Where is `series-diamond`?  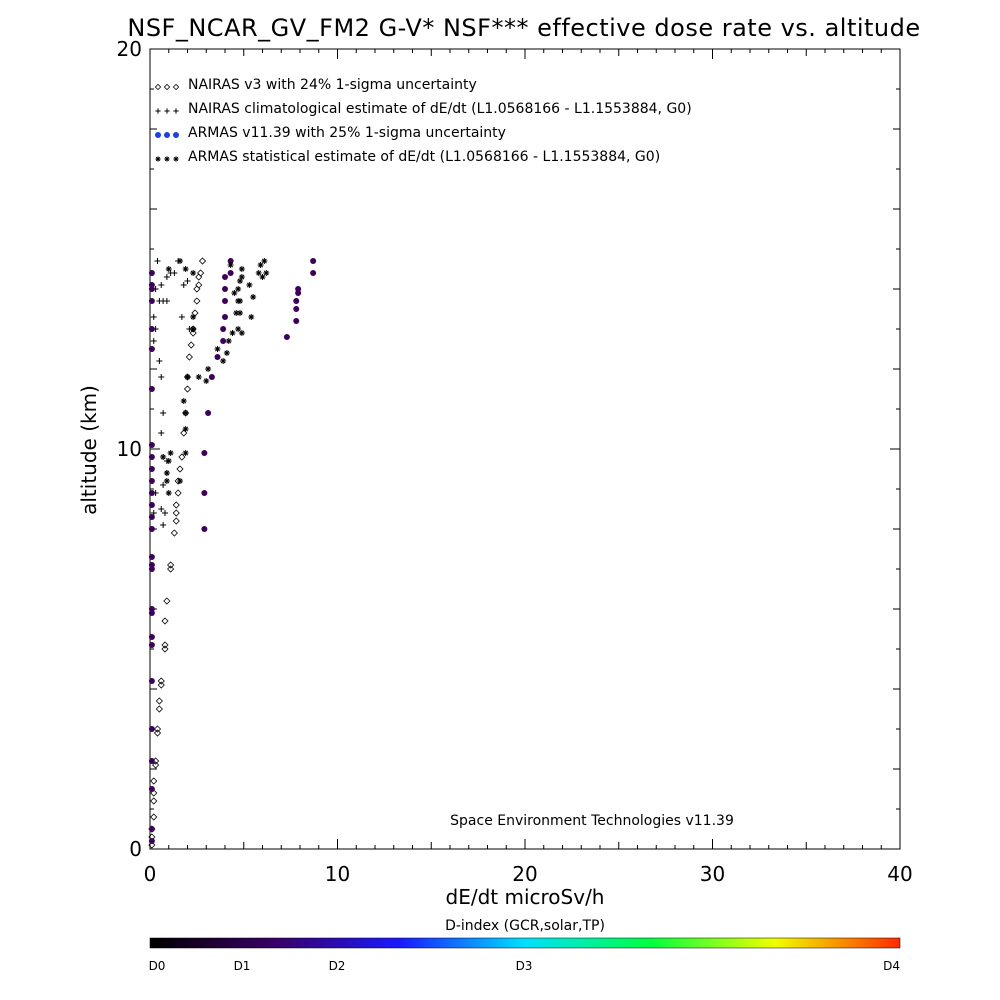
series-diamond is located at coordinates (177, 553).